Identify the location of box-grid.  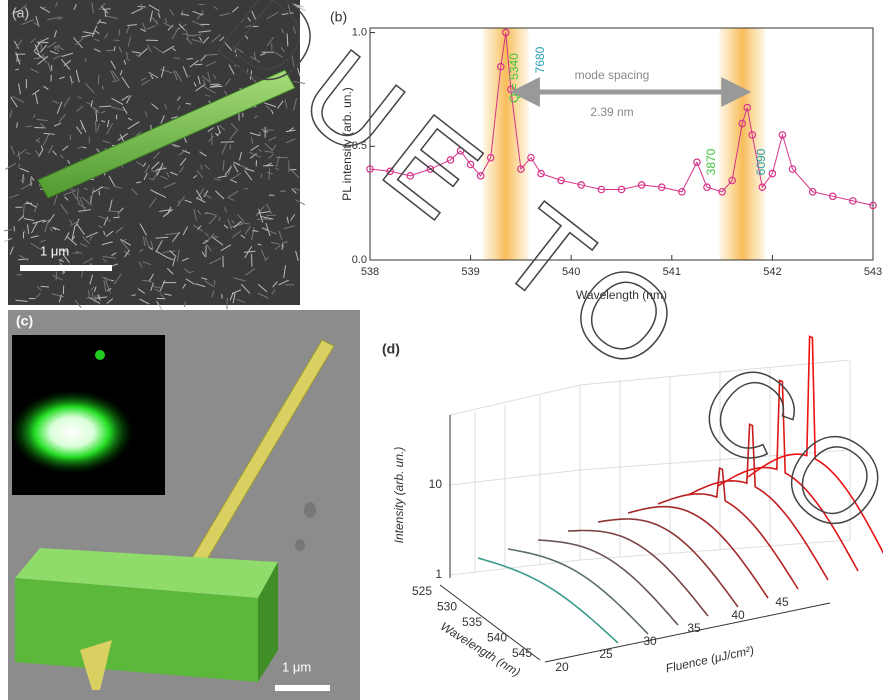
(650, 467).